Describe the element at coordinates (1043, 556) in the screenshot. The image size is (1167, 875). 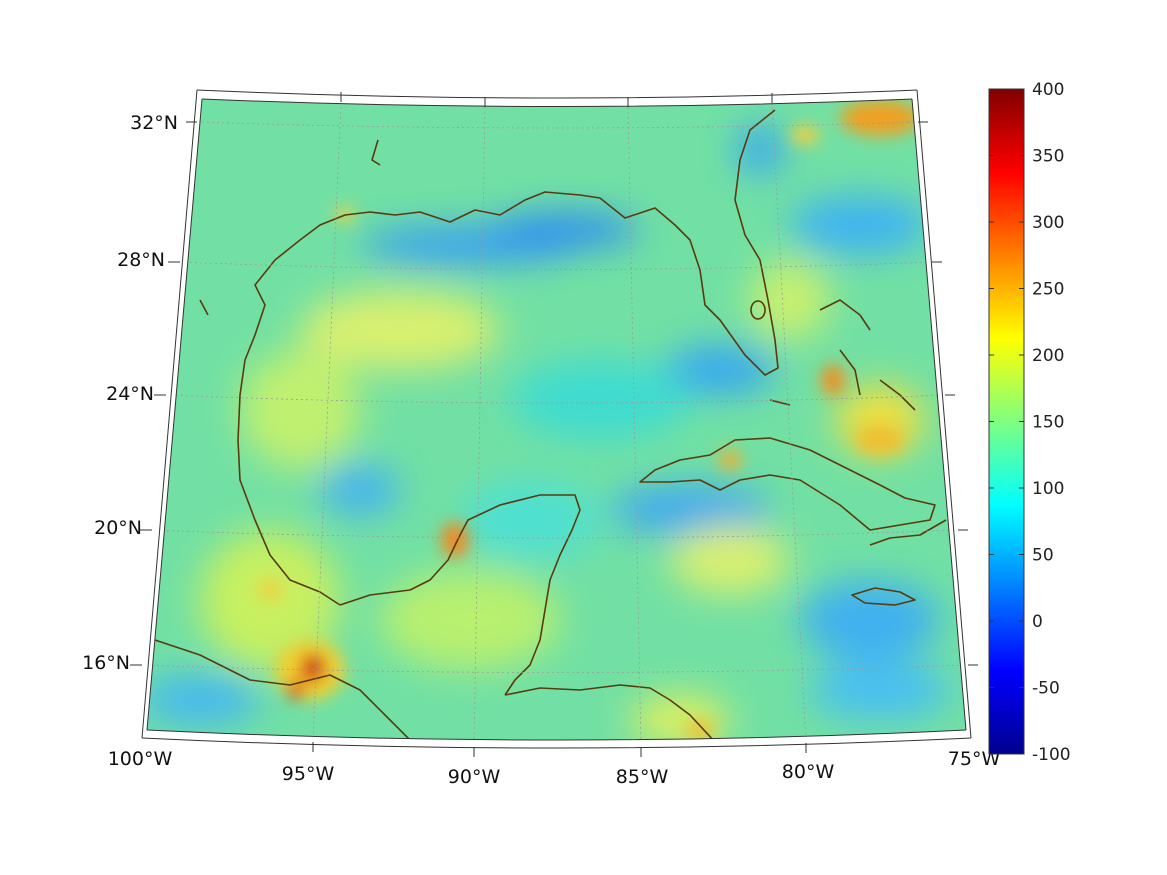
I see `colorbar-tick-label: 50` at that location.